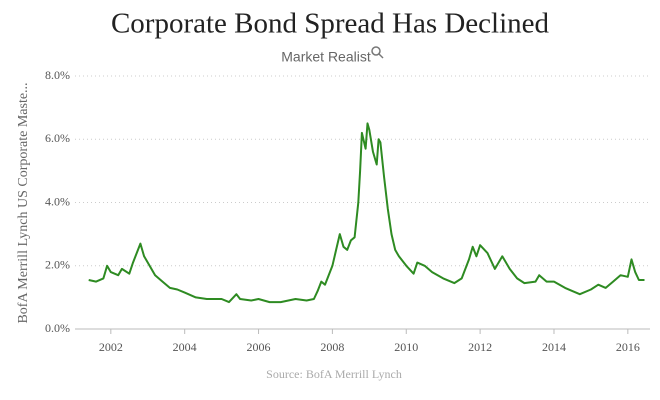  Describe the element at coordinates (628, 347) in the screenshot. I see `x-tick-label: 2016` at that location.